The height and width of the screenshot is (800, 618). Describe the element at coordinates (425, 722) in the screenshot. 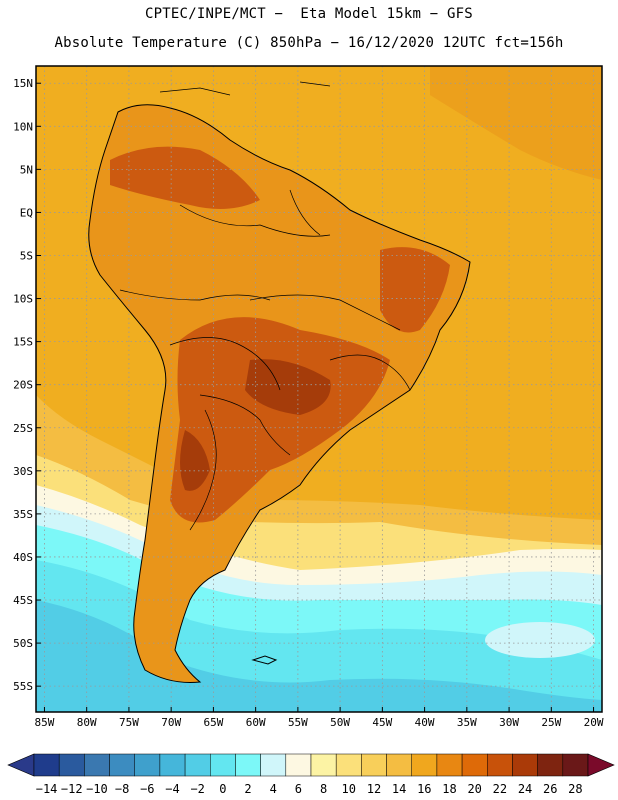

I see `lon-label: 40W` at that location.